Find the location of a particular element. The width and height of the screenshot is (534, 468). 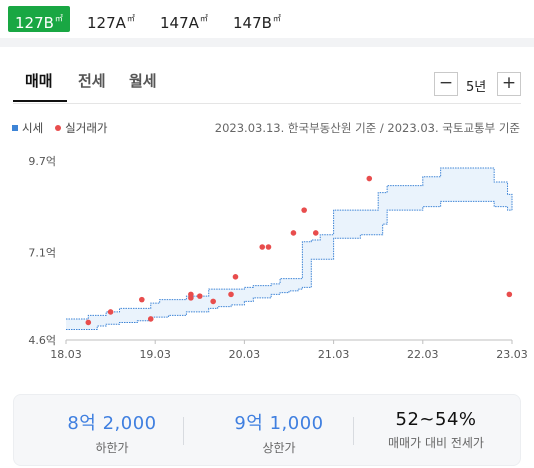

active-tab-underline is located at coordinates (40, 101).